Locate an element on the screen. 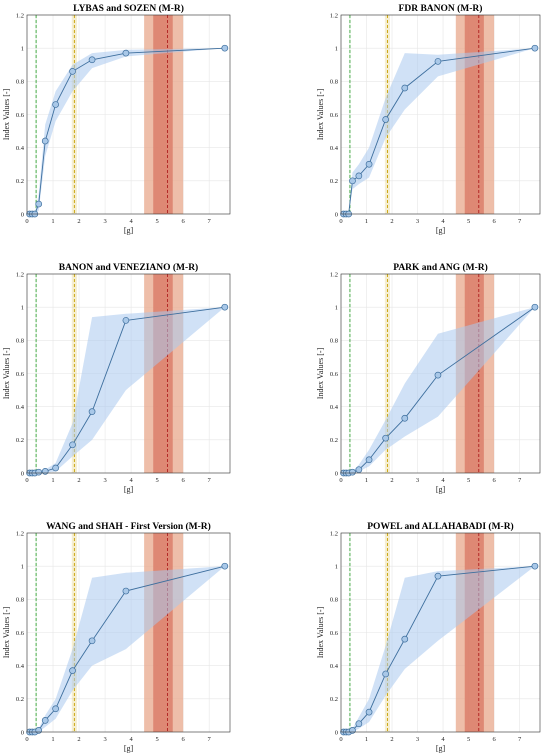 The width and height of the screenshot is (550, 755). chart-title: POWEL and ALLAHABADI (M-R) is located at coordinates (440, 526).